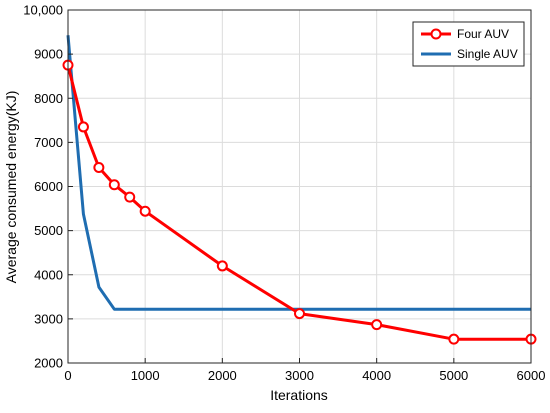  What do you see at coordinates (453, 375) in the screenshot?
I see `x-tick-label: 5000` at bounding box center [453, 375].